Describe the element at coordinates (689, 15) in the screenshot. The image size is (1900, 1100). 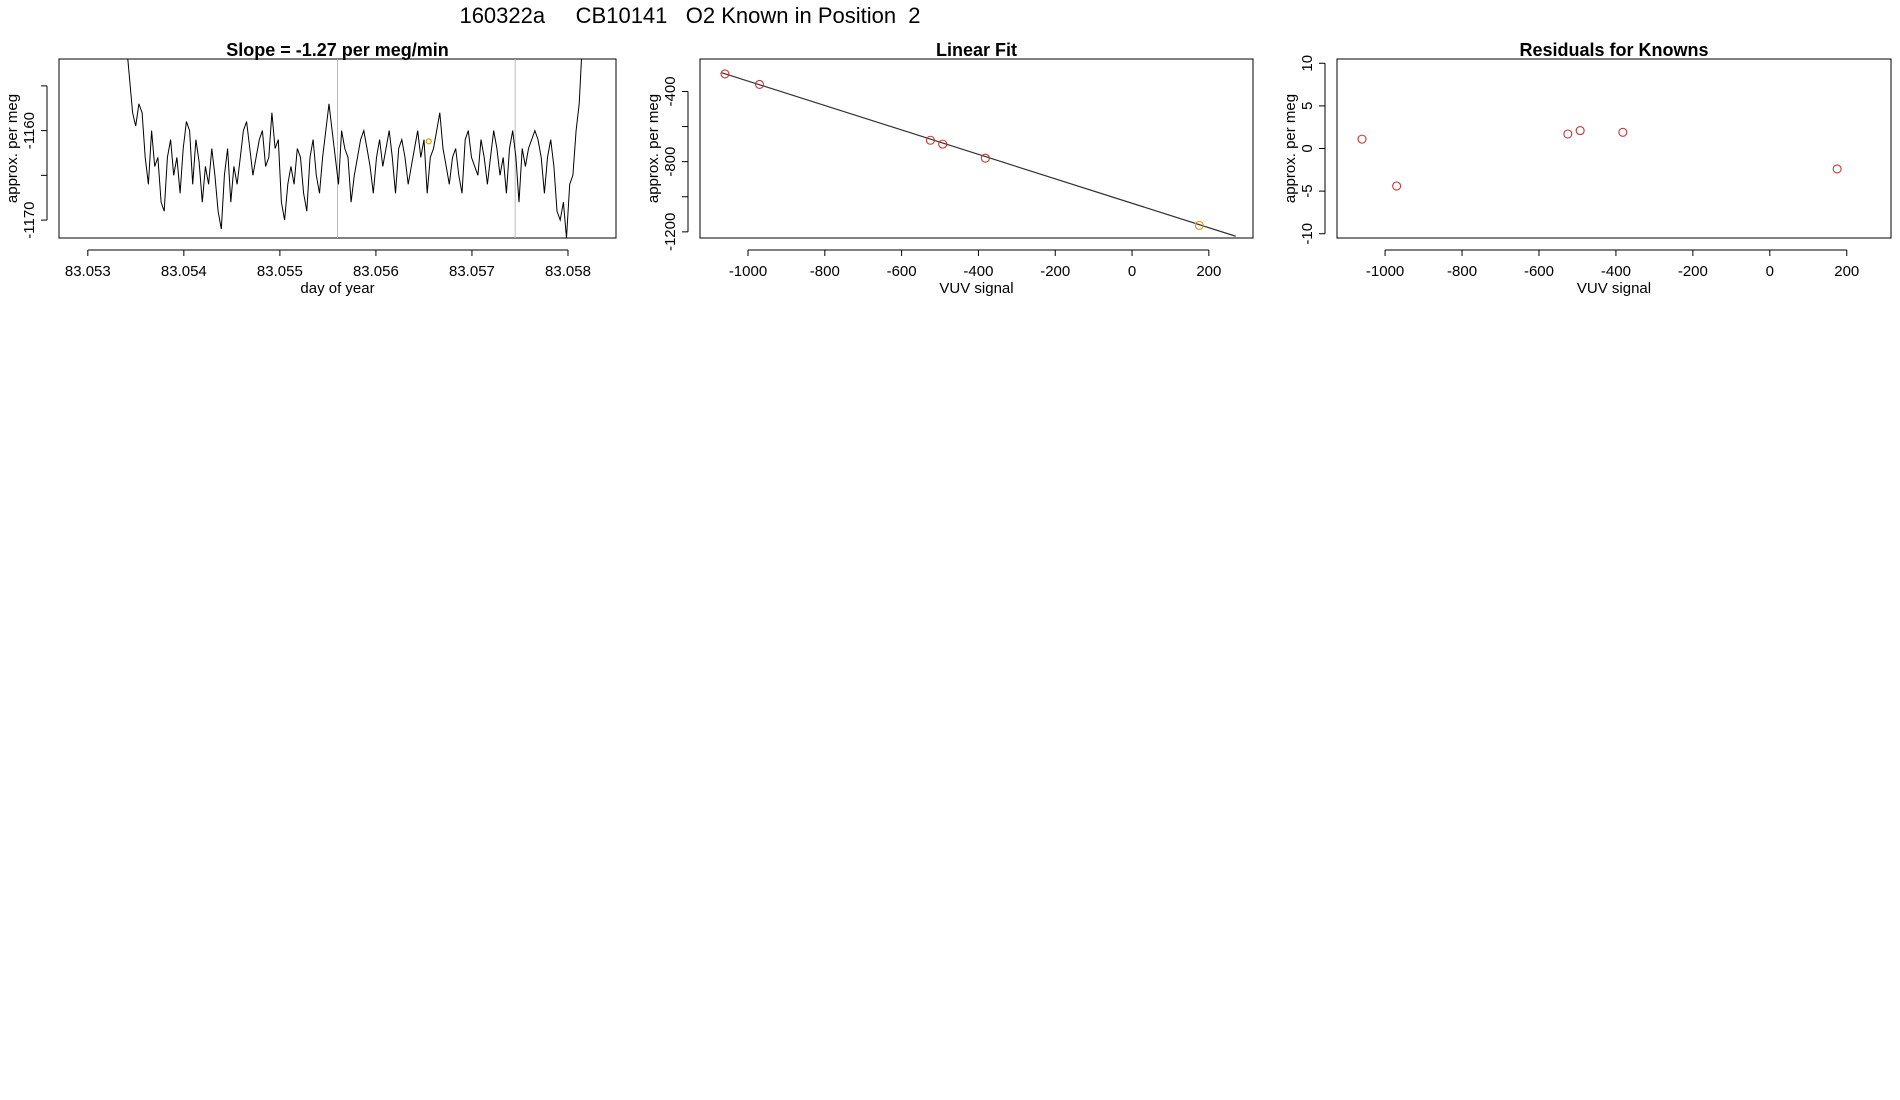
I see `page-title: 160322a CB10141 O2 Known in Position 2` at that location.